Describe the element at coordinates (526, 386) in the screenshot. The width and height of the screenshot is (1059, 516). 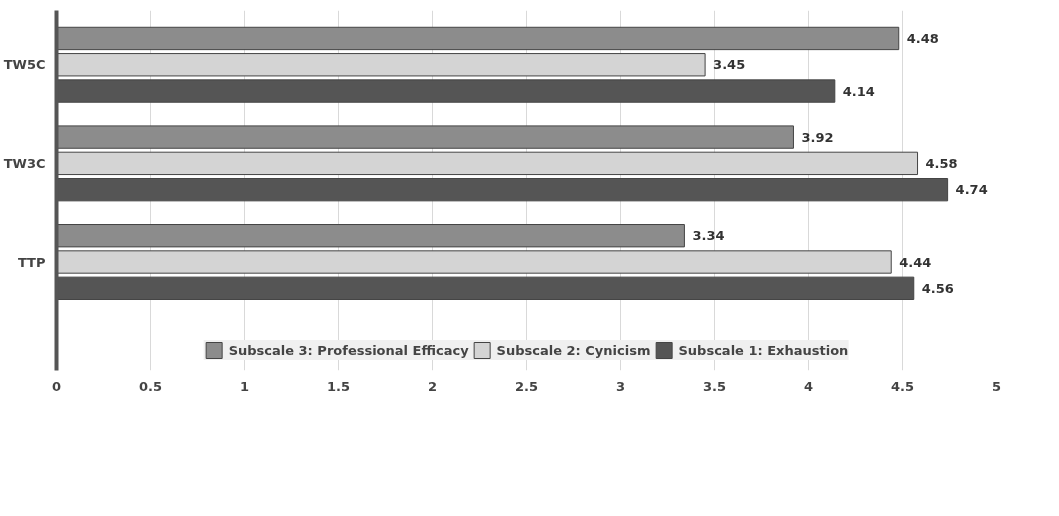
I see `x-tick-label: 2.5` at that location.